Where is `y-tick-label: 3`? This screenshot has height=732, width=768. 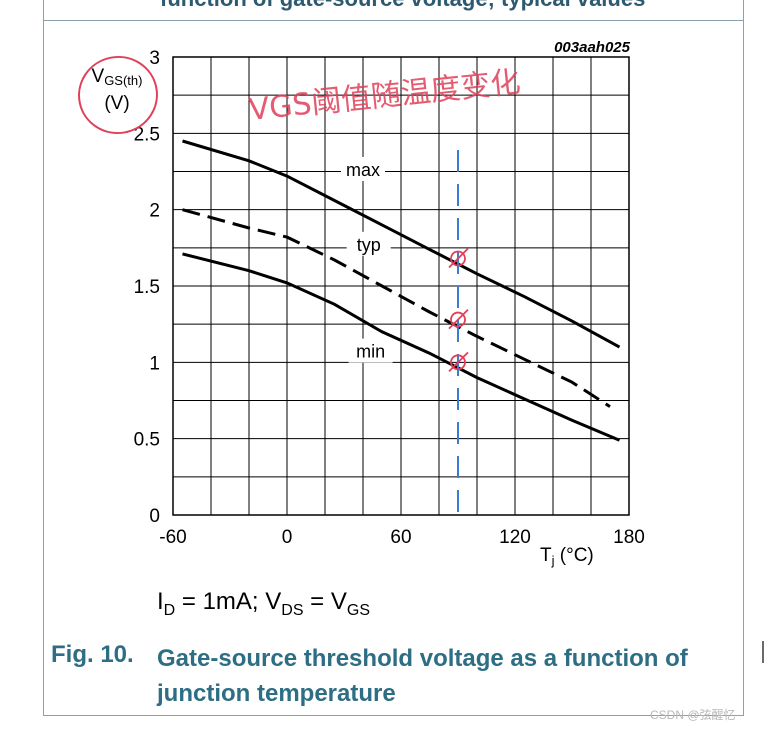 y-tick-label: 3 is located at coordinates (154, 58).